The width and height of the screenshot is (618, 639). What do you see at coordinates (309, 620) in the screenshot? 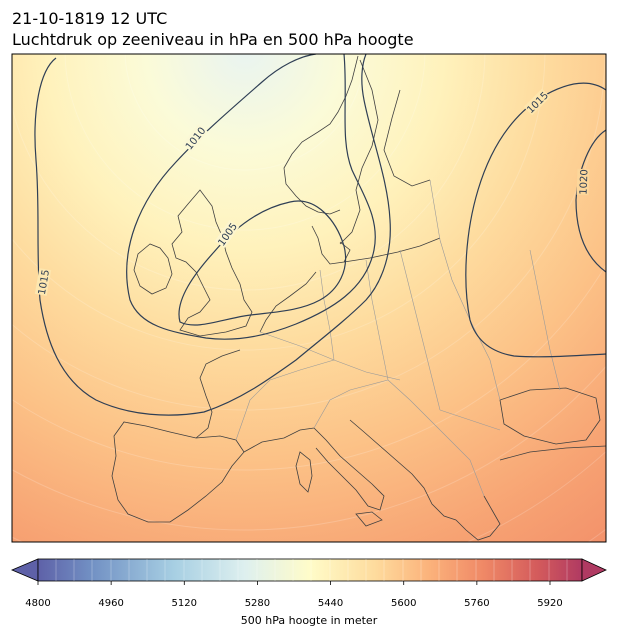
I see `colorbar-label: 500 hPa hoogte in meter` at bounding box center [309, 620].